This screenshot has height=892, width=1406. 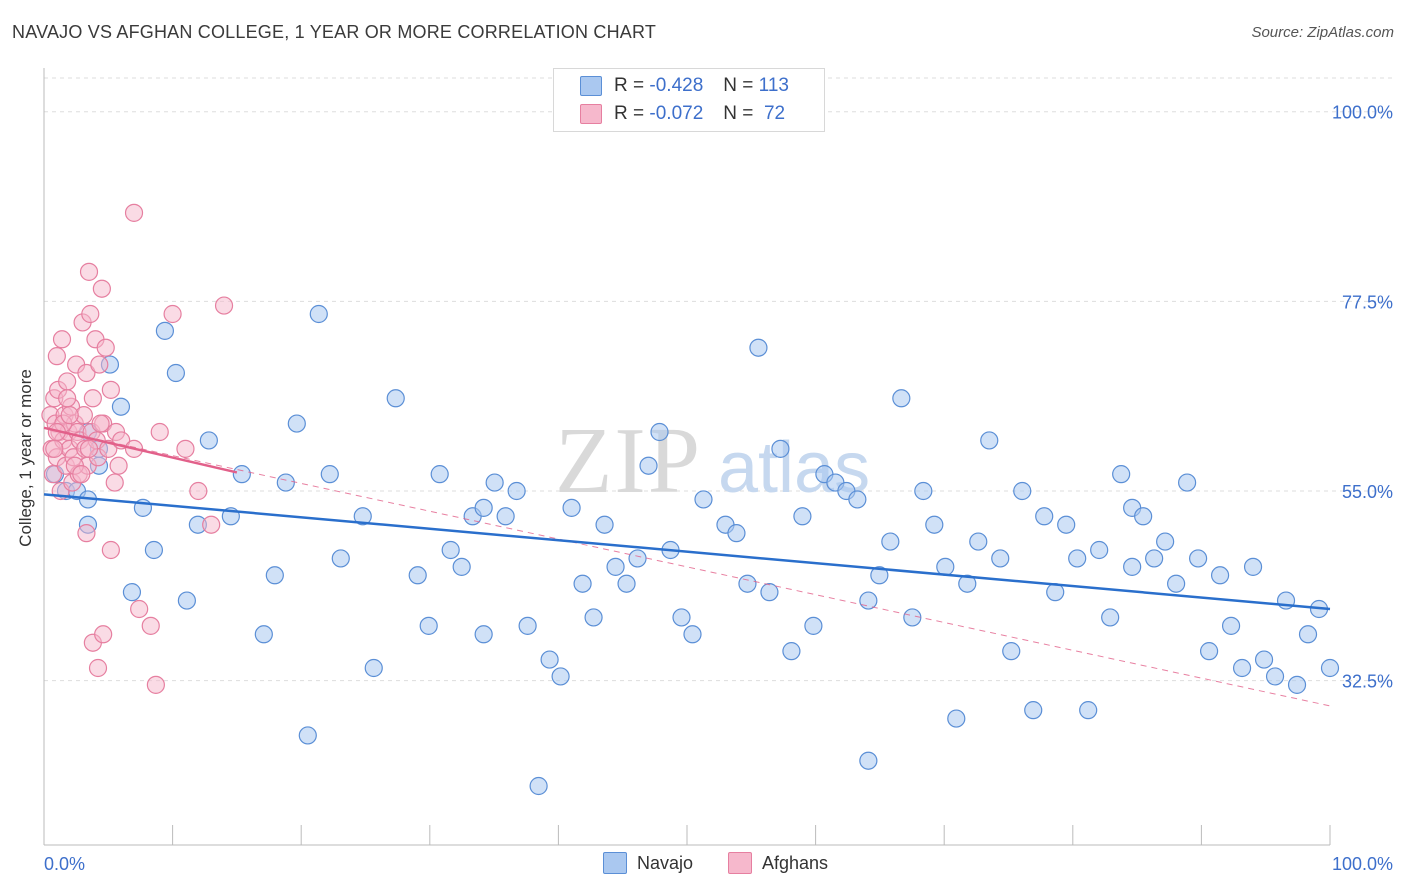 I want to click on bottom-navajo-swatch, so click(x=615, y=863).